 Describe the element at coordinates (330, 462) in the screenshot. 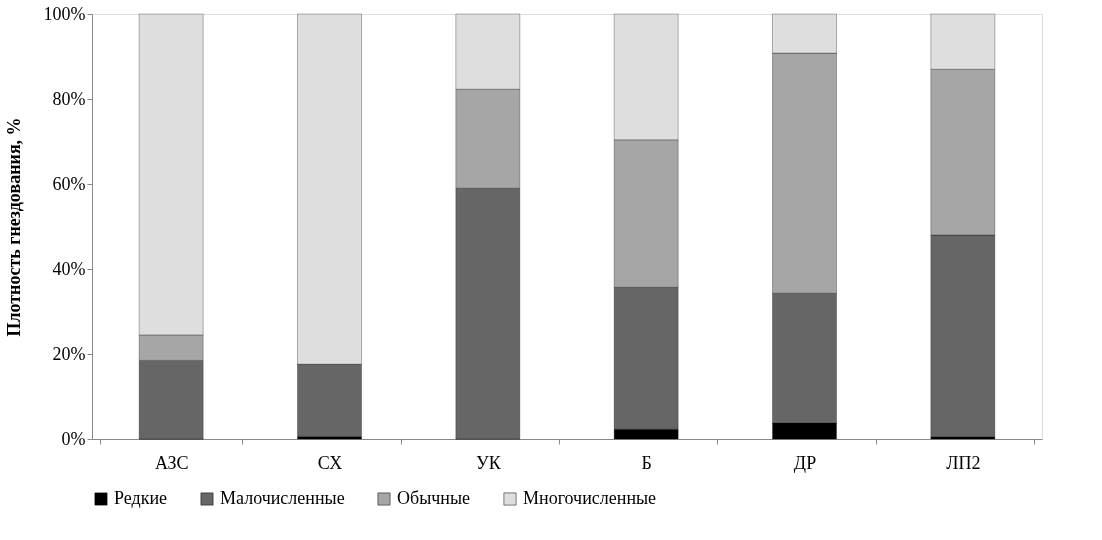

I see `x-tick-label: СХ` at that location.